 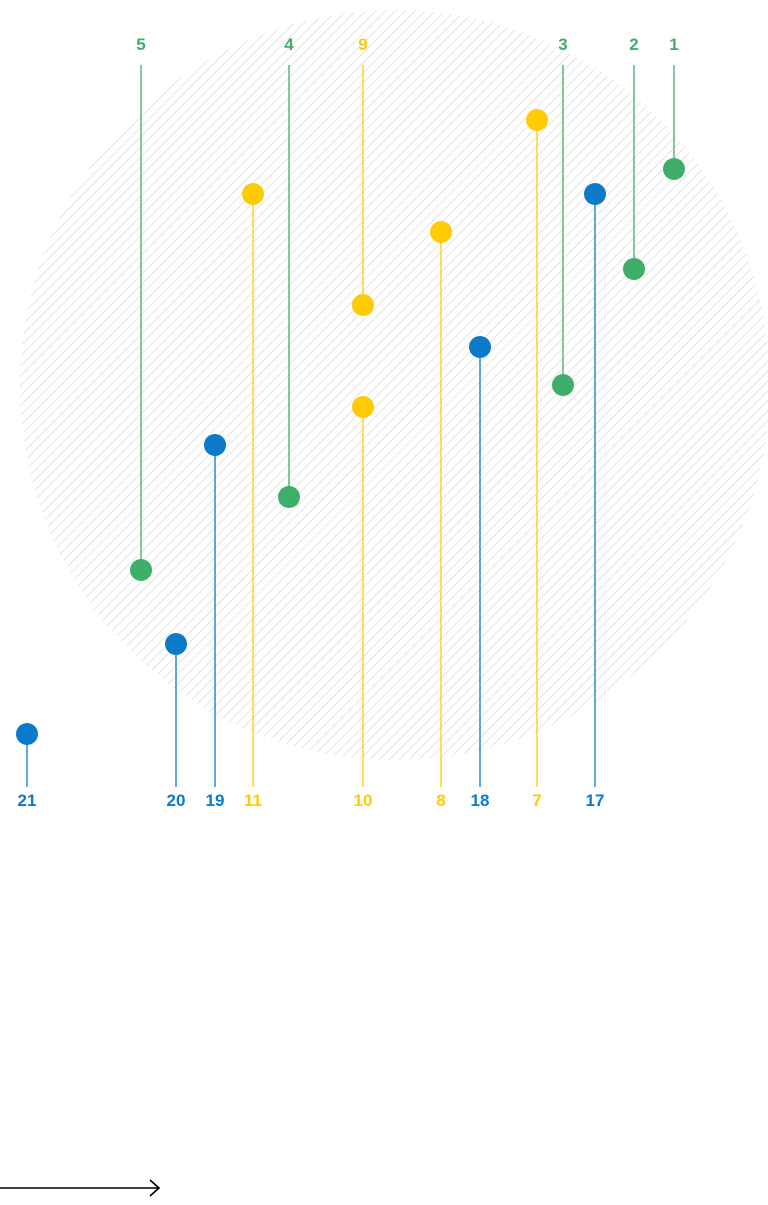 What do you see at coordinates (215, 622) in the screenshot?
I see `pin-19: 19` at bounding box center [215, 622].